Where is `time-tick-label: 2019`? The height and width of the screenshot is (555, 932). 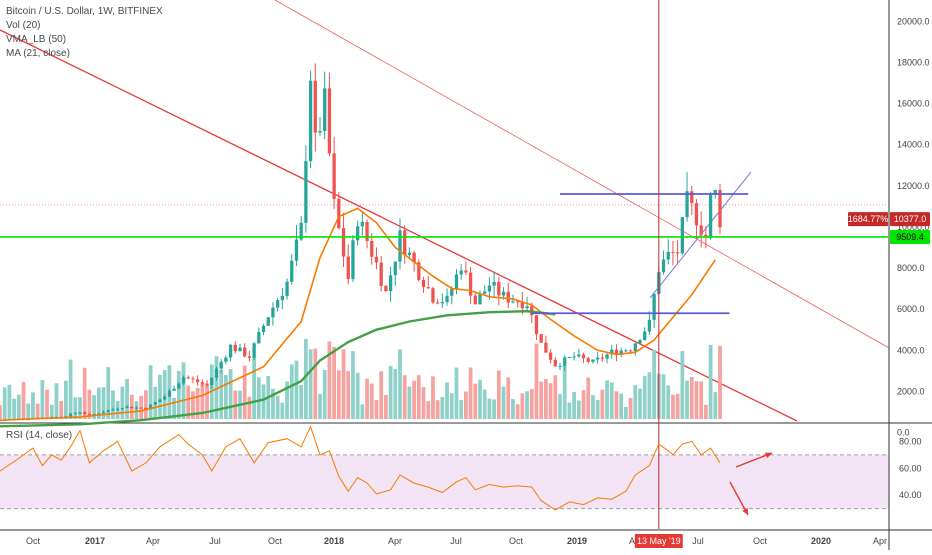 time-tick-label: 2019 is located at coordinates (577, 541).